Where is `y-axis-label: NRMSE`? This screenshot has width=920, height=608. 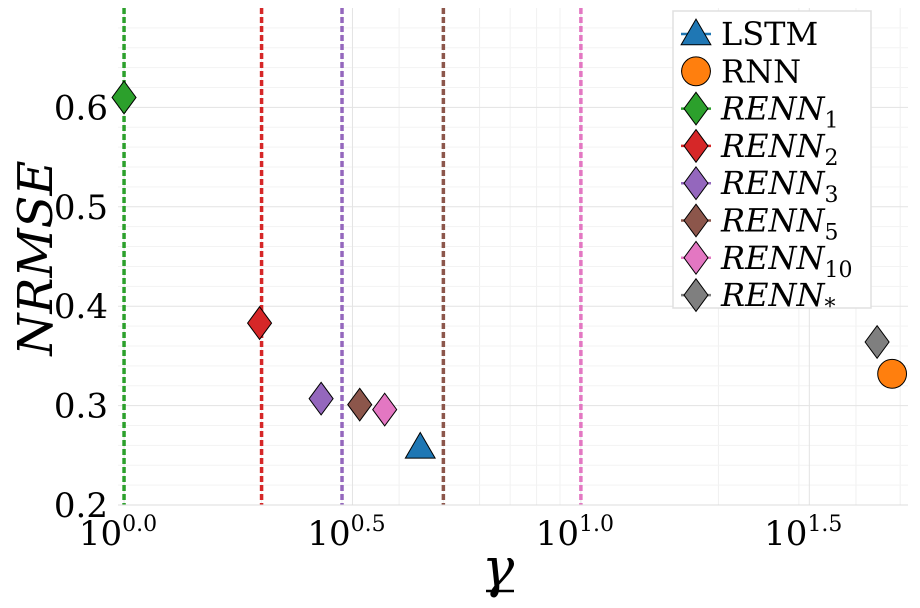 y-axis-label: NRMSE is located at coordinates (36, 258).